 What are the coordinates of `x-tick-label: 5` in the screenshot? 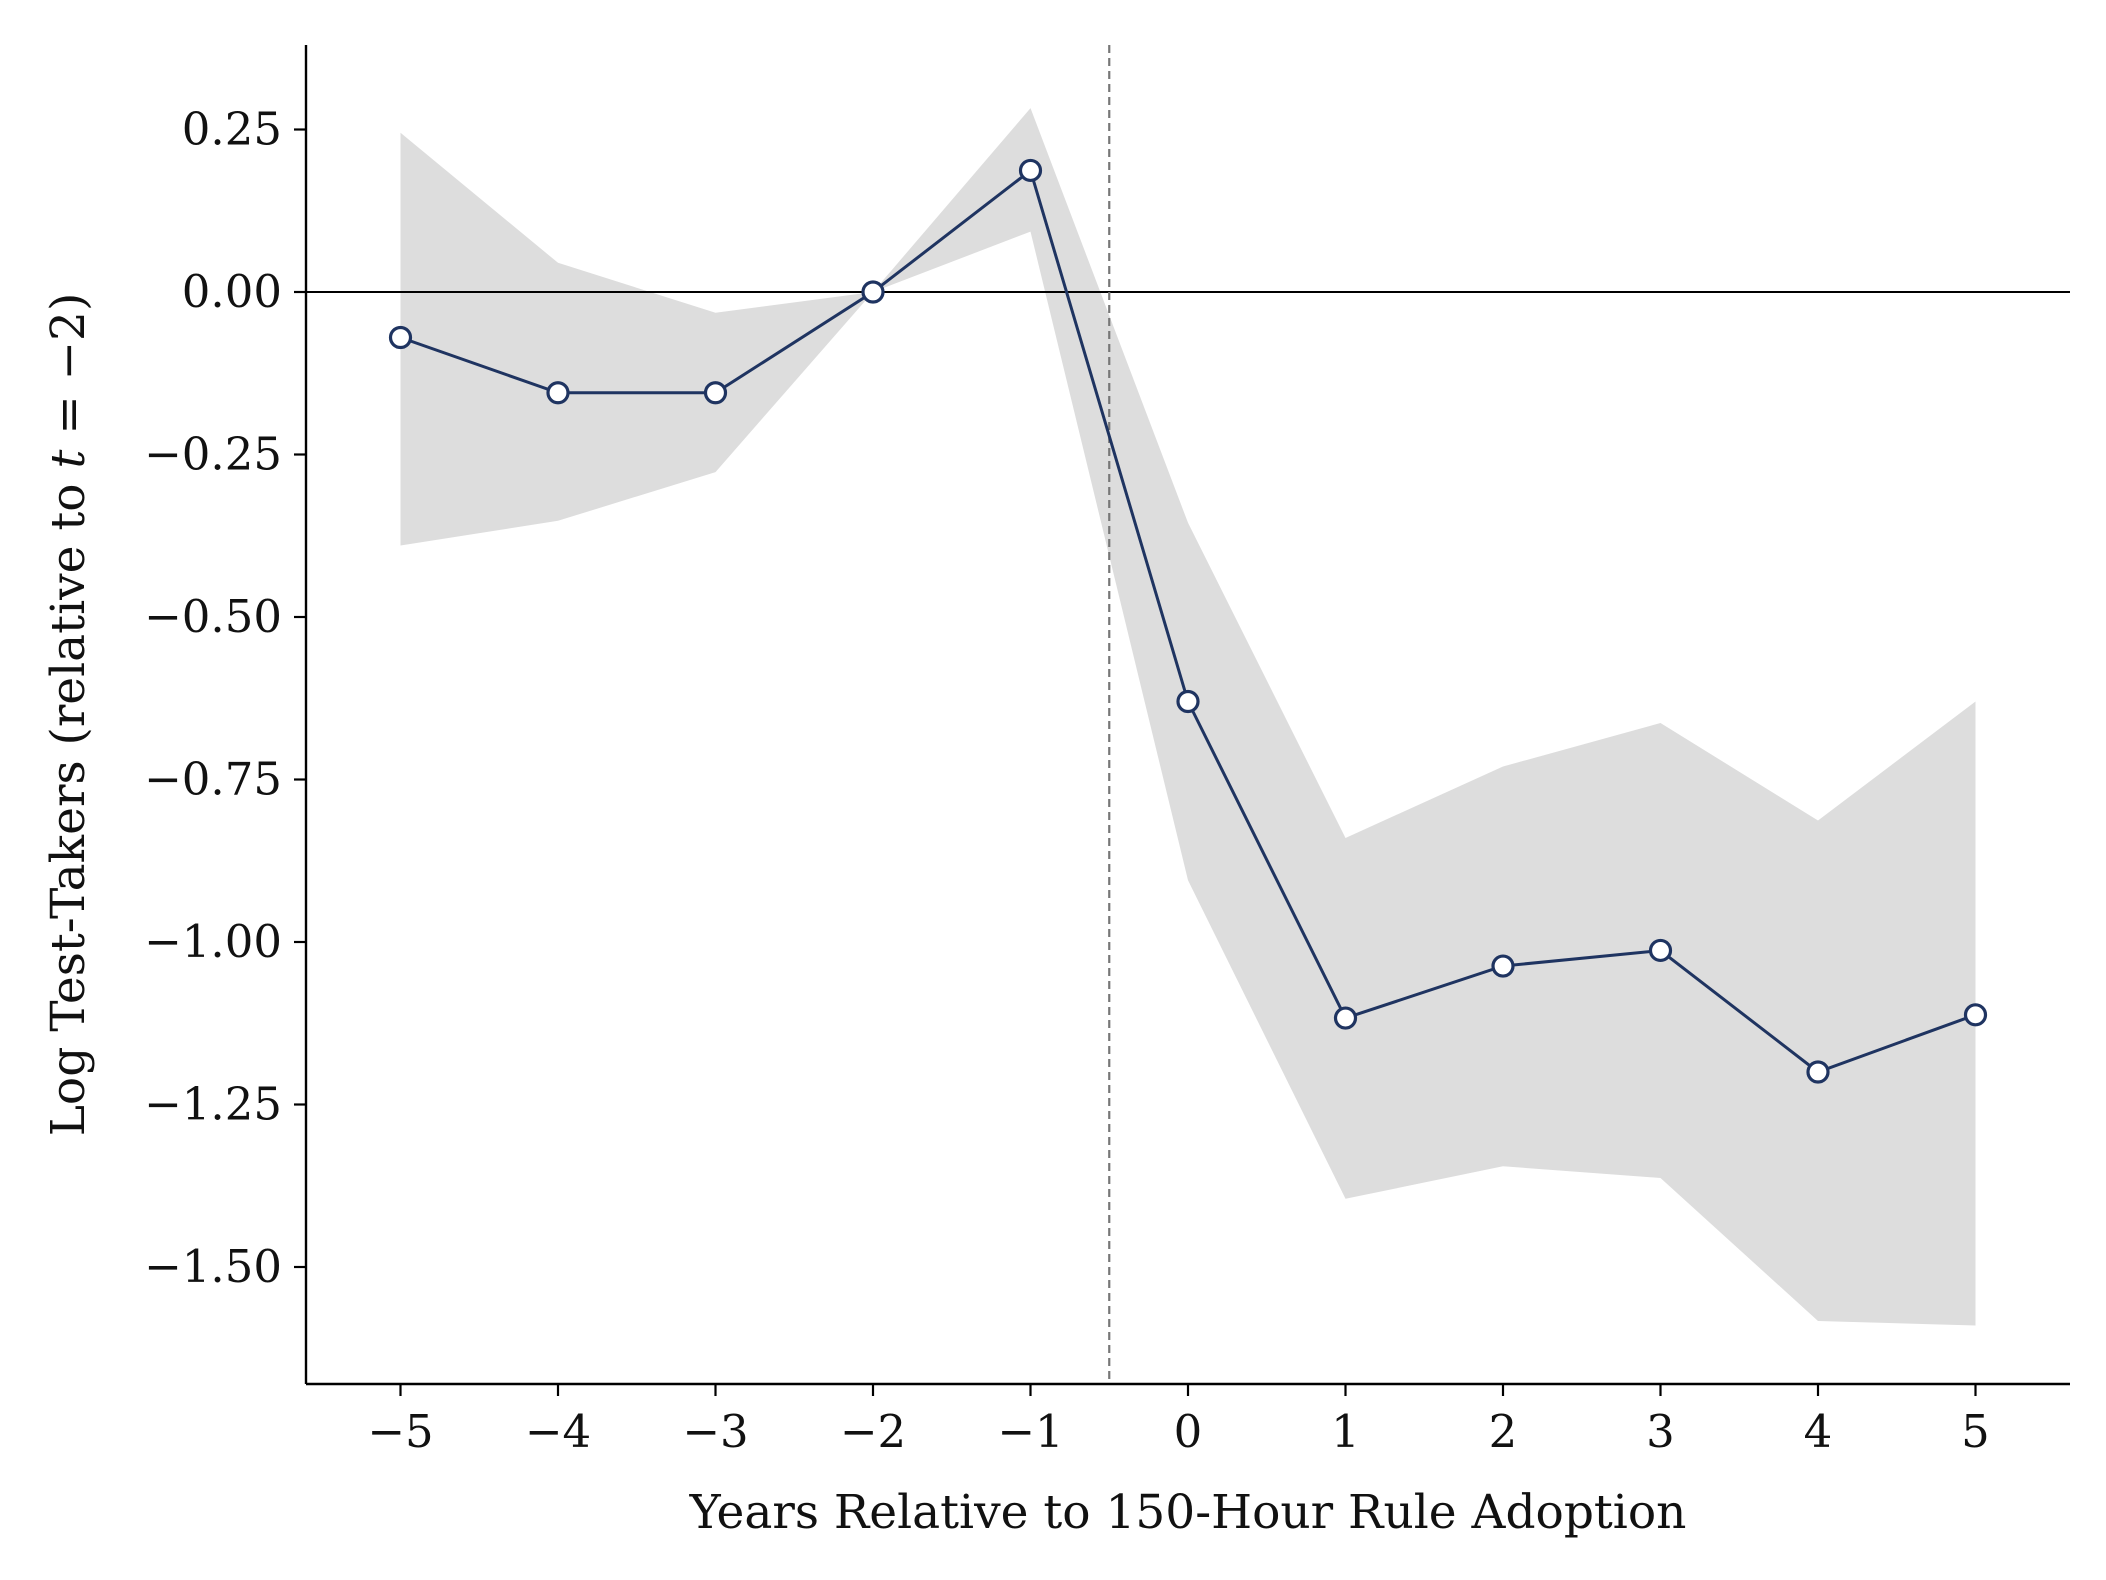 It's located at (1975, 1431).